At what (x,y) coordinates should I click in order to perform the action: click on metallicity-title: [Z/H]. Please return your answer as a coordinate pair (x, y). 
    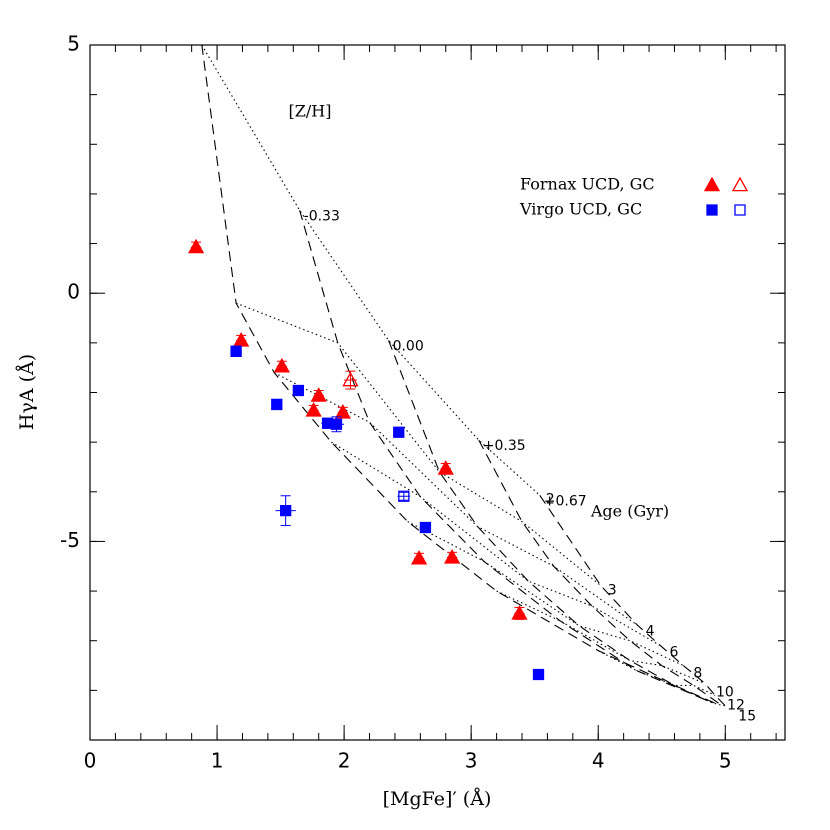
    Looking at the image, I should click on (310, 111).